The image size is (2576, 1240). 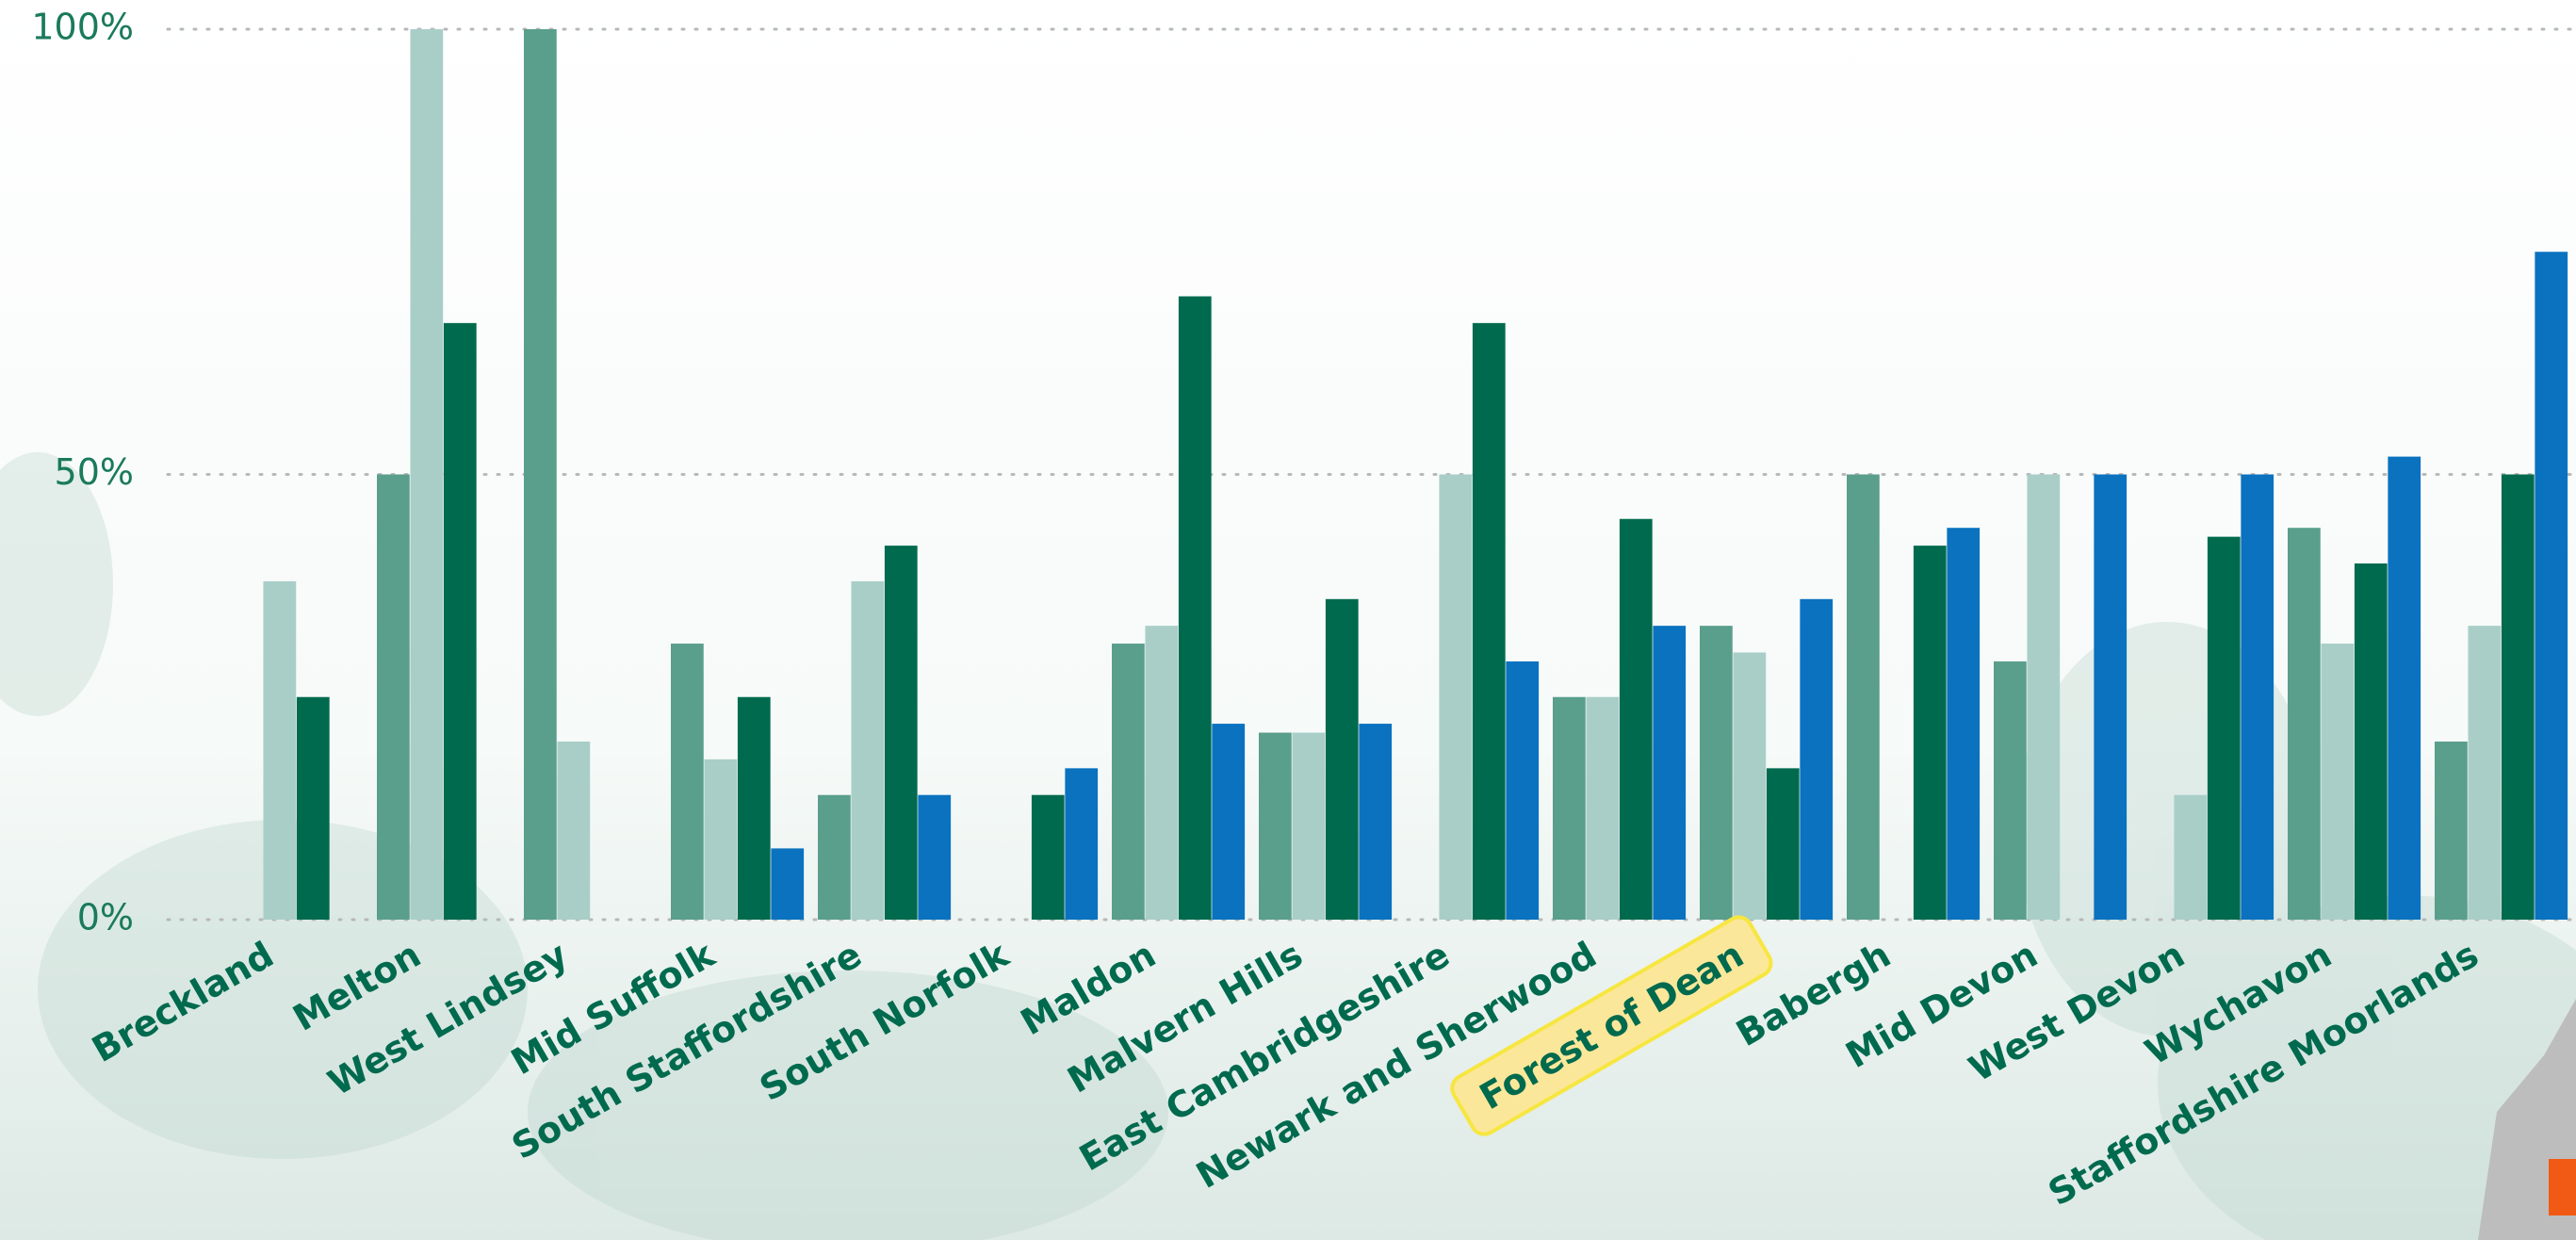 I want to click on y-tick-label: 100%, so click(x=82, y=27).